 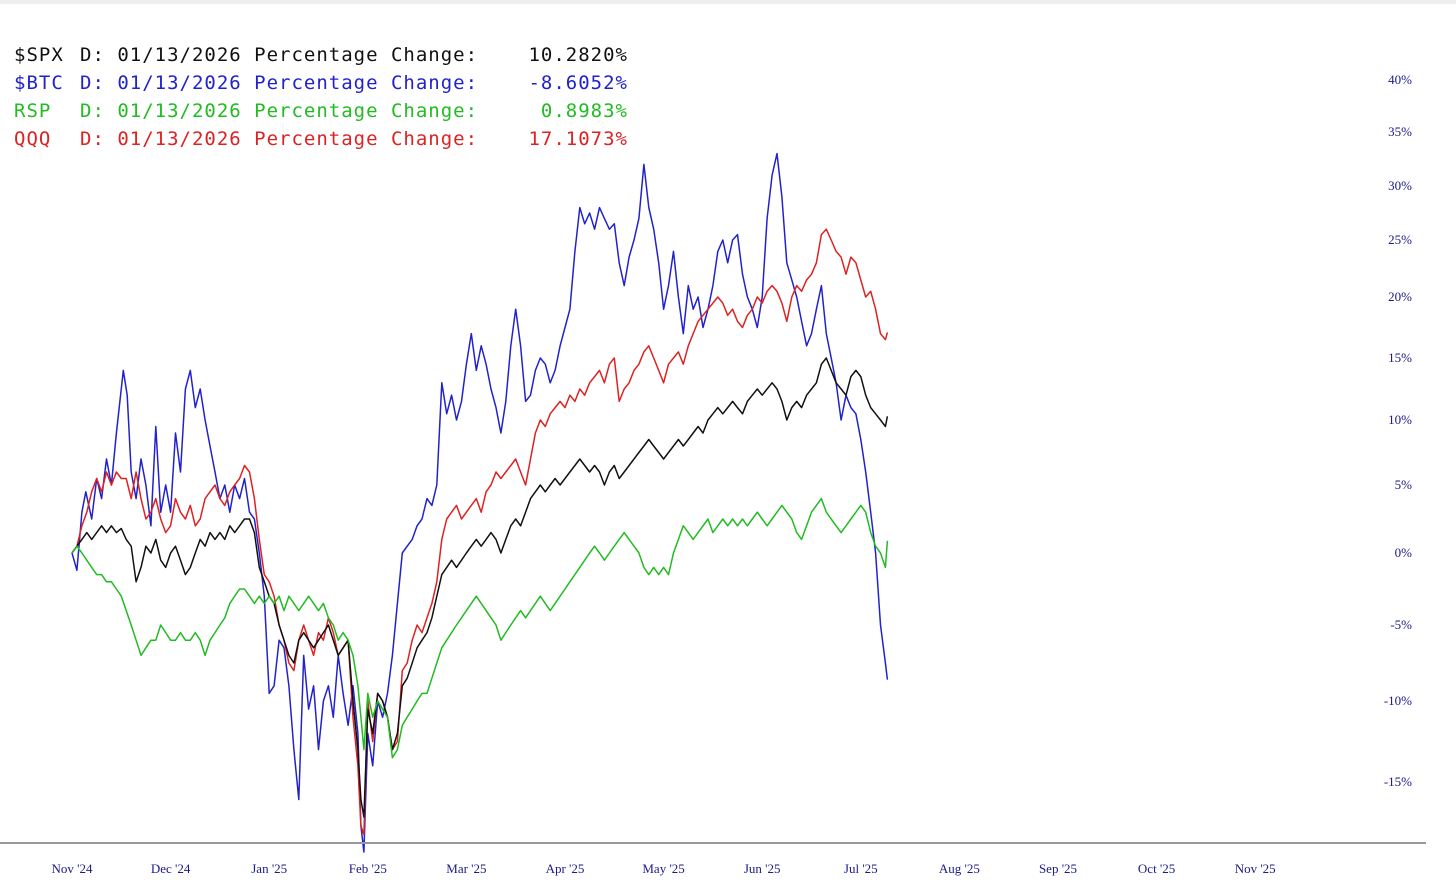 I want to click on x-tick-label: May '25, so click(x=663, y=868).